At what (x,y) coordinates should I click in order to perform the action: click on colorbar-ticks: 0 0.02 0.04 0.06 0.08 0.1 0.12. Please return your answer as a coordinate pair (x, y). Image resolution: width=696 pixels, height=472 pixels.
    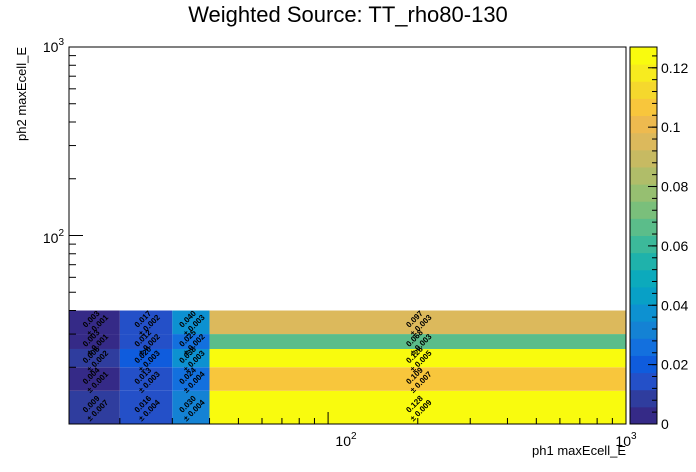
    Looking at the image, I should click on (668, 243).